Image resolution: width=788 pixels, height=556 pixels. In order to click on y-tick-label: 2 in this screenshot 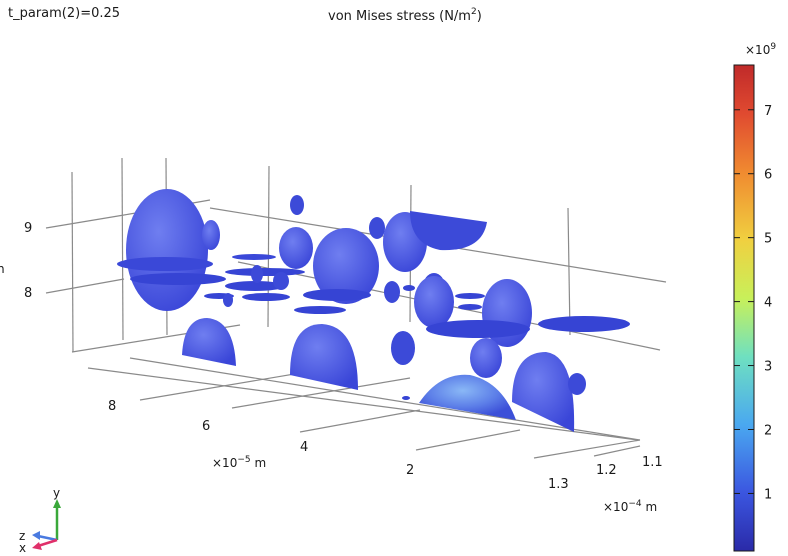, I will do `click(410, 470)`.